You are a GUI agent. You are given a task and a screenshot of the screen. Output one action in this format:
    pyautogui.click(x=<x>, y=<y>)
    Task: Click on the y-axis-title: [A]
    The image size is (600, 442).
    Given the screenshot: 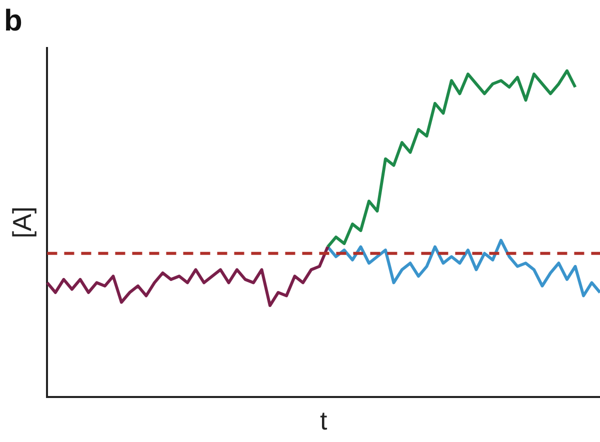 What is the action you would take?
    pyautogui.click(x=21, y=222)
    